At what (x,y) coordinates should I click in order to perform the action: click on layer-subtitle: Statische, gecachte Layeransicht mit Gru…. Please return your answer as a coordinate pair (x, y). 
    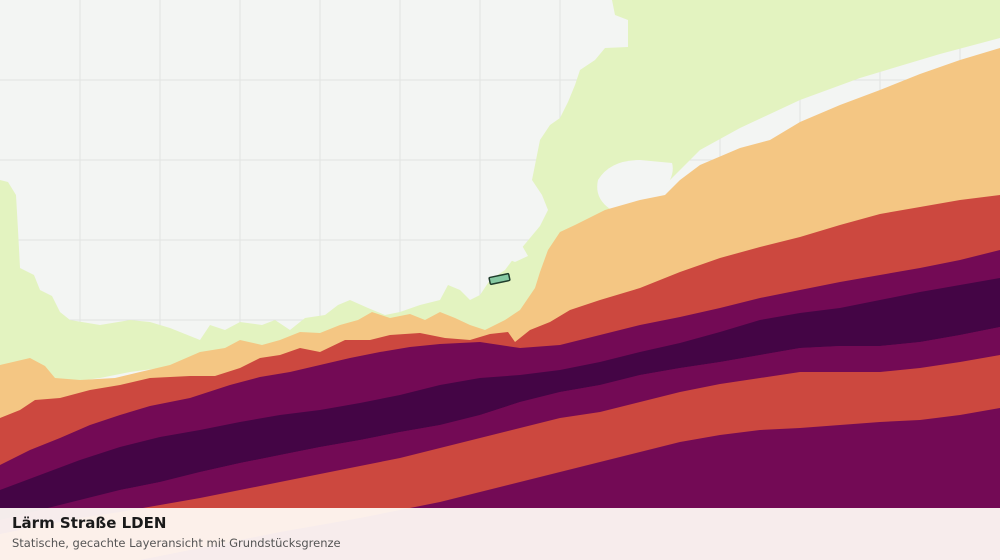
    Looking at the image, I should click on (176, 543).